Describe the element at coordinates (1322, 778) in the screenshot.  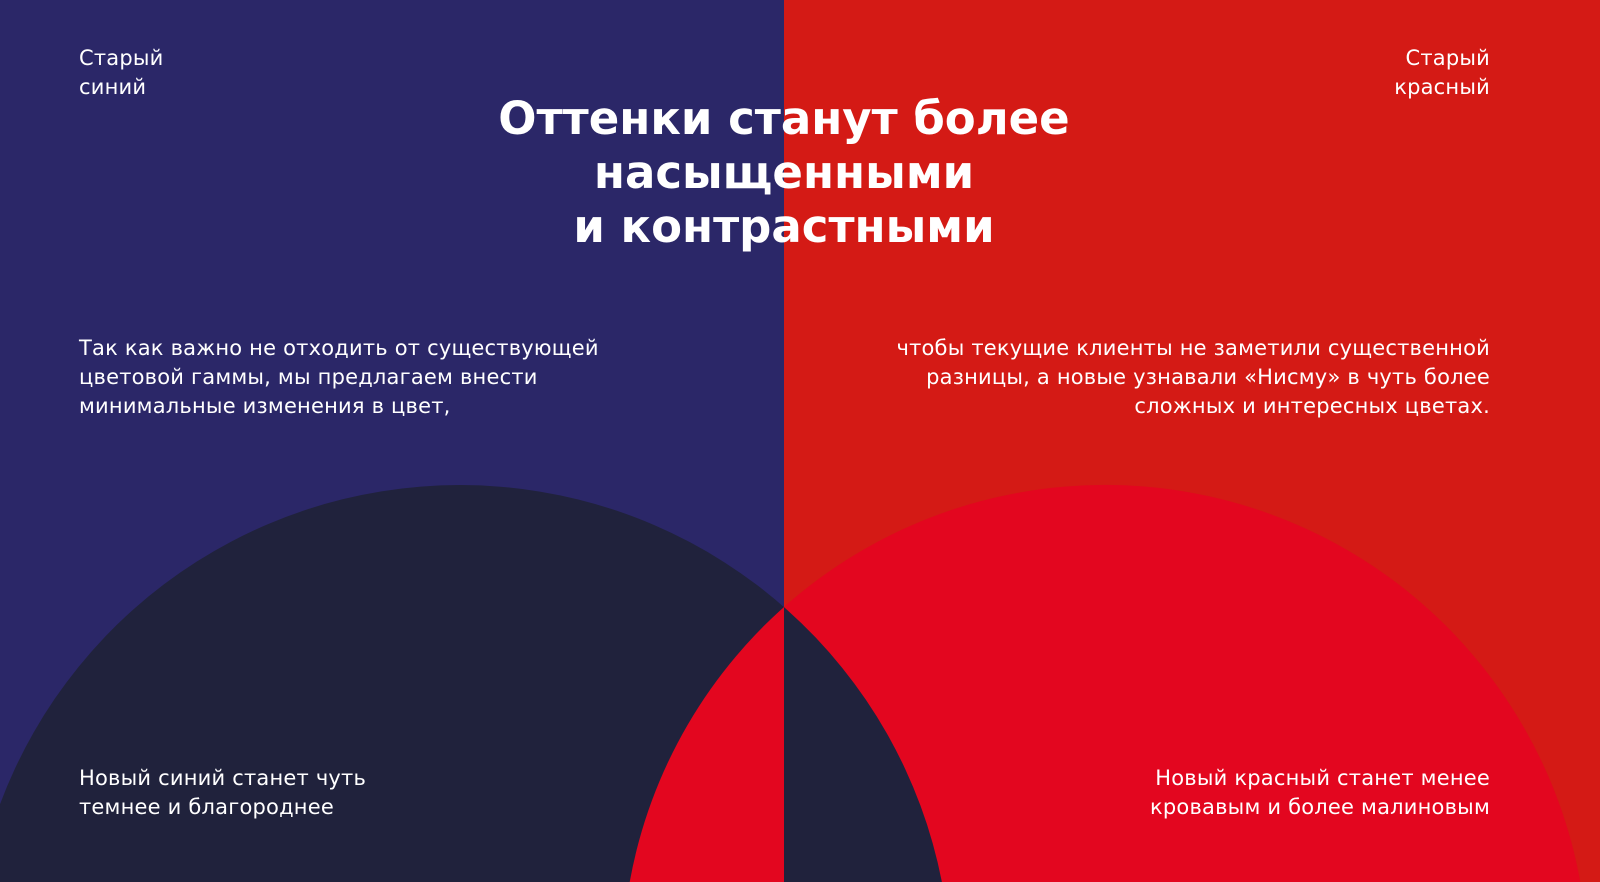
I see `caption-line: Новый красный станет менее` at that location.